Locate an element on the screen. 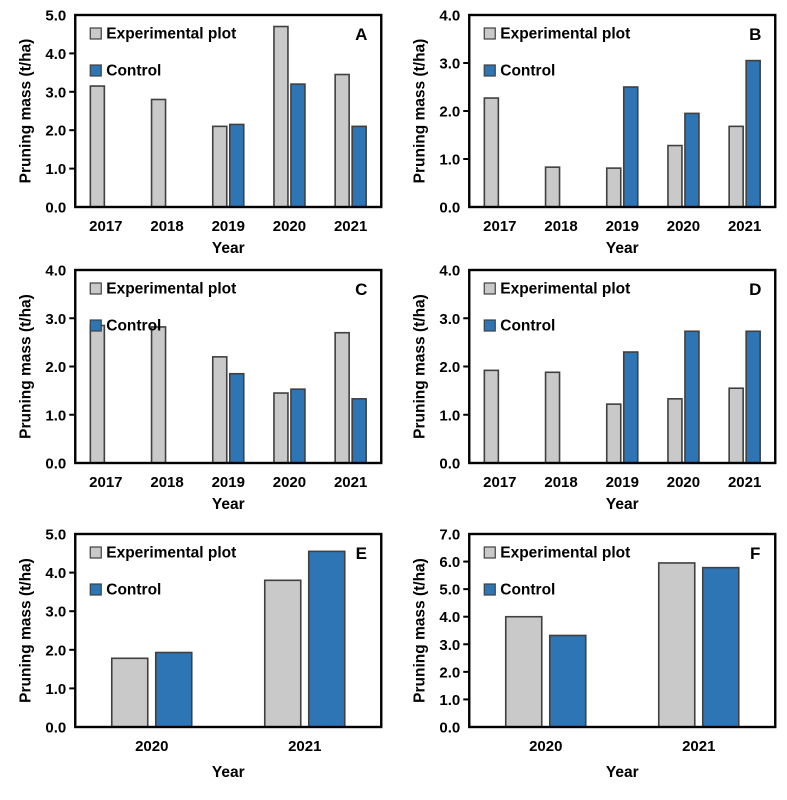 Image resolution: width=787 pixels, height=800 pixels. panel-letter: F is located at coordinates (755, 553).